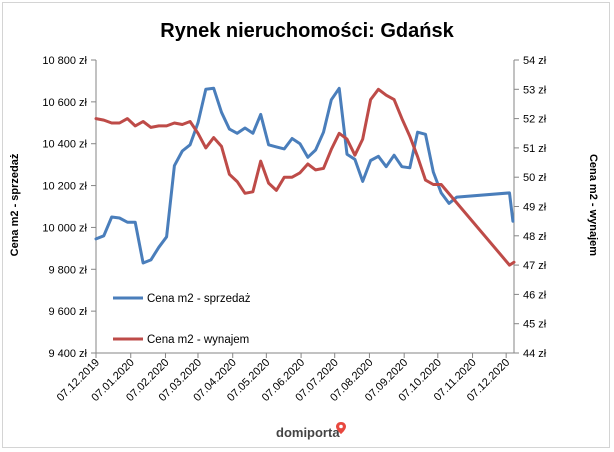 The image size is (614, 452). I want to click on right-tick-label: 48 zł, so click(535, 237).